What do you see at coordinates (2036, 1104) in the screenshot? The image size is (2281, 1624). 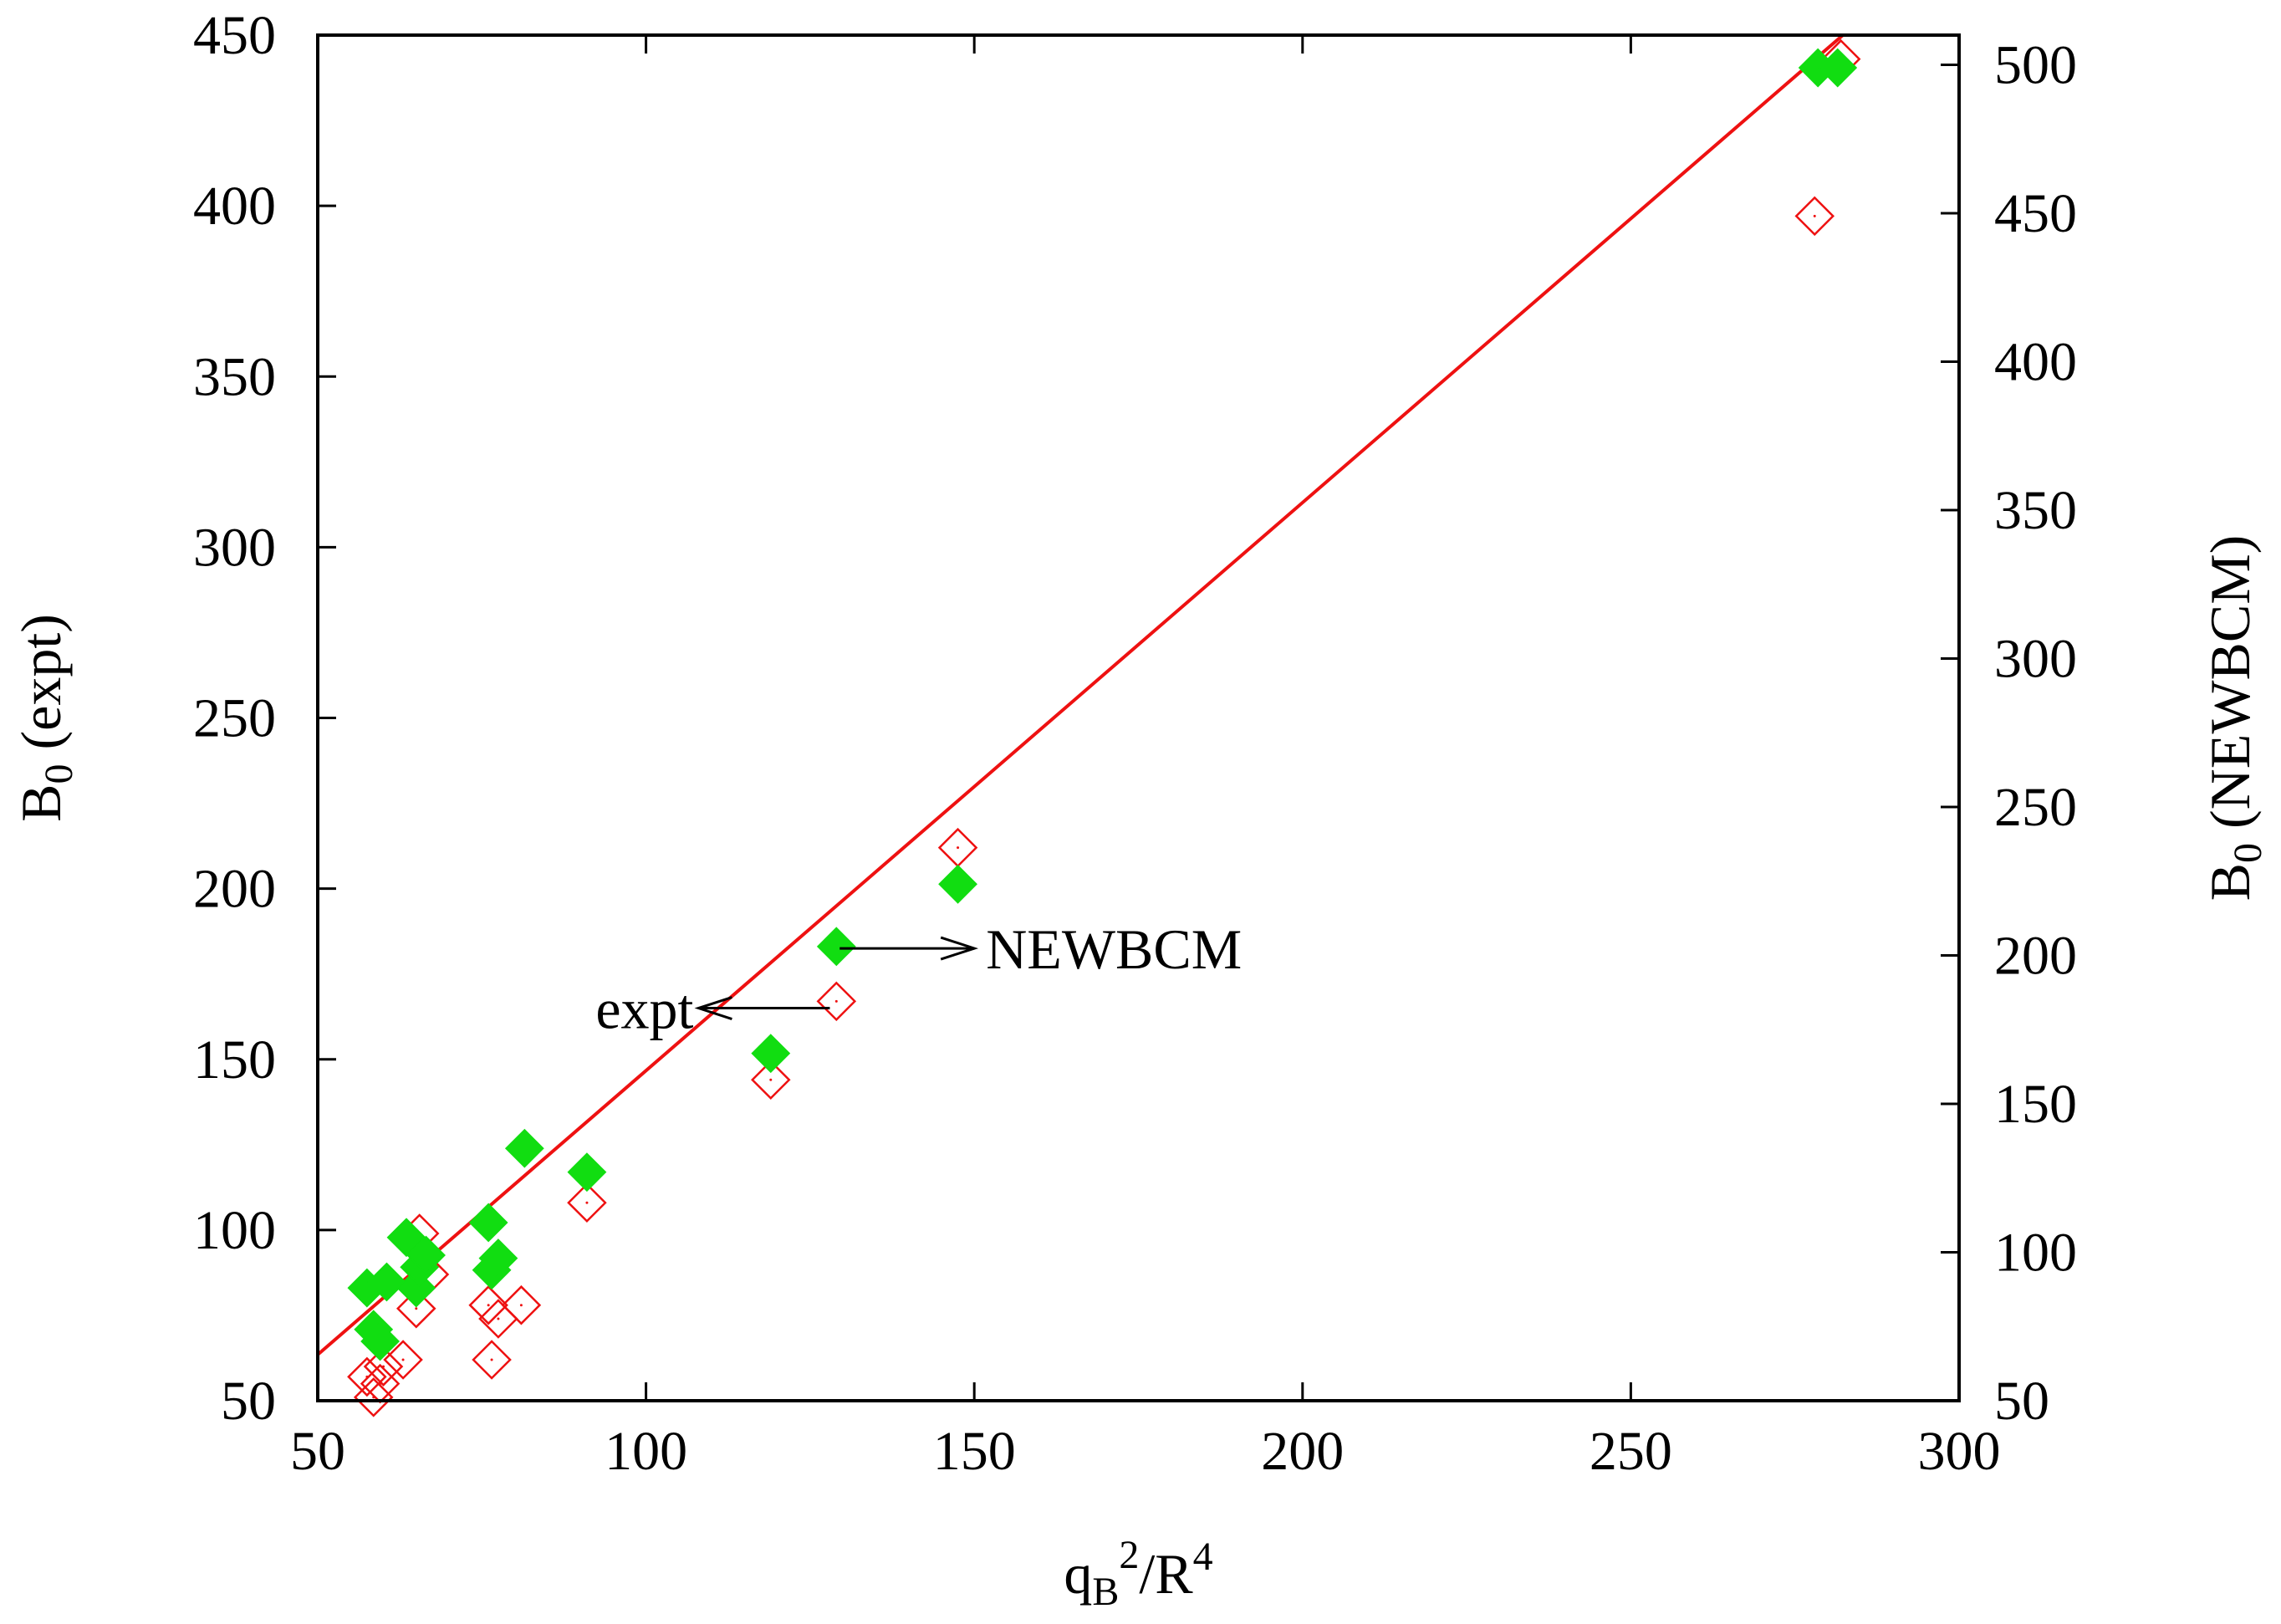 I see `y-tick-label-right: 150` at bounding box center [2036, 1104].